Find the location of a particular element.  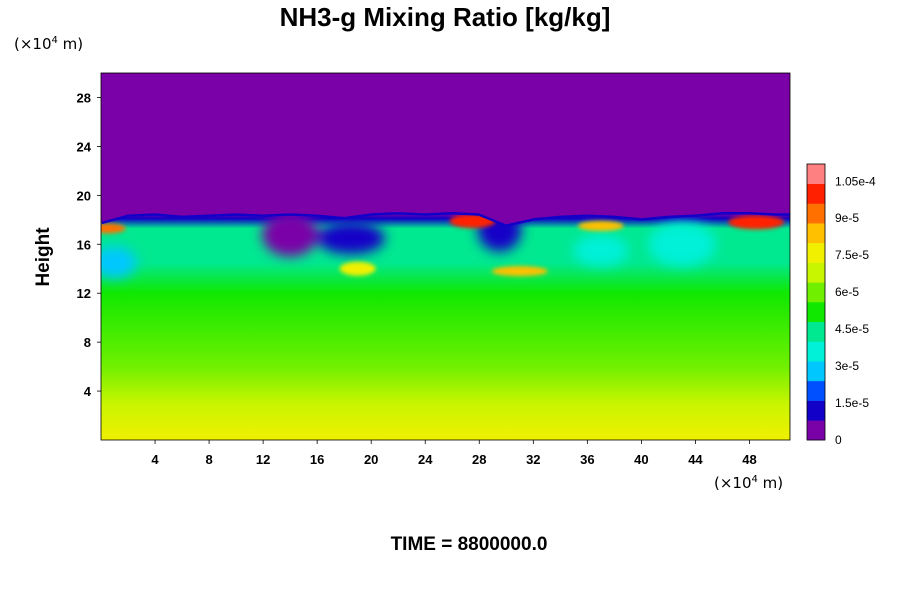

x-tick-label: 8 is located at coordinates (208, 459).